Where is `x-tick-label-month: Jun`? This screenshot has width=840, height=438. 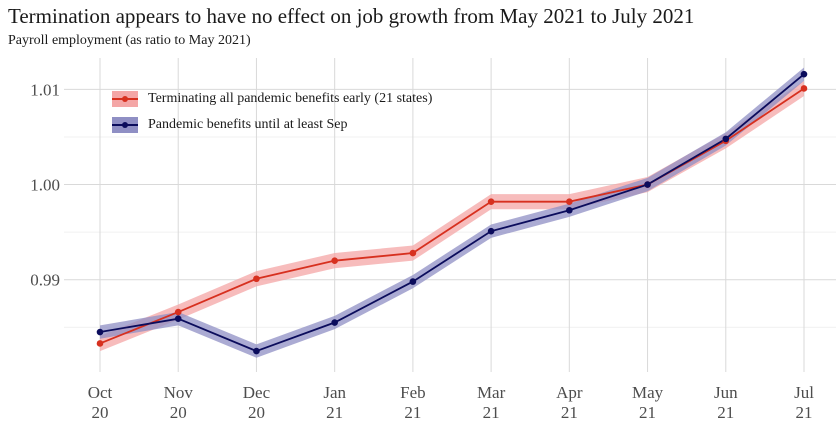 x-tick-label-month: Jun is located at coordinates (726, 392).